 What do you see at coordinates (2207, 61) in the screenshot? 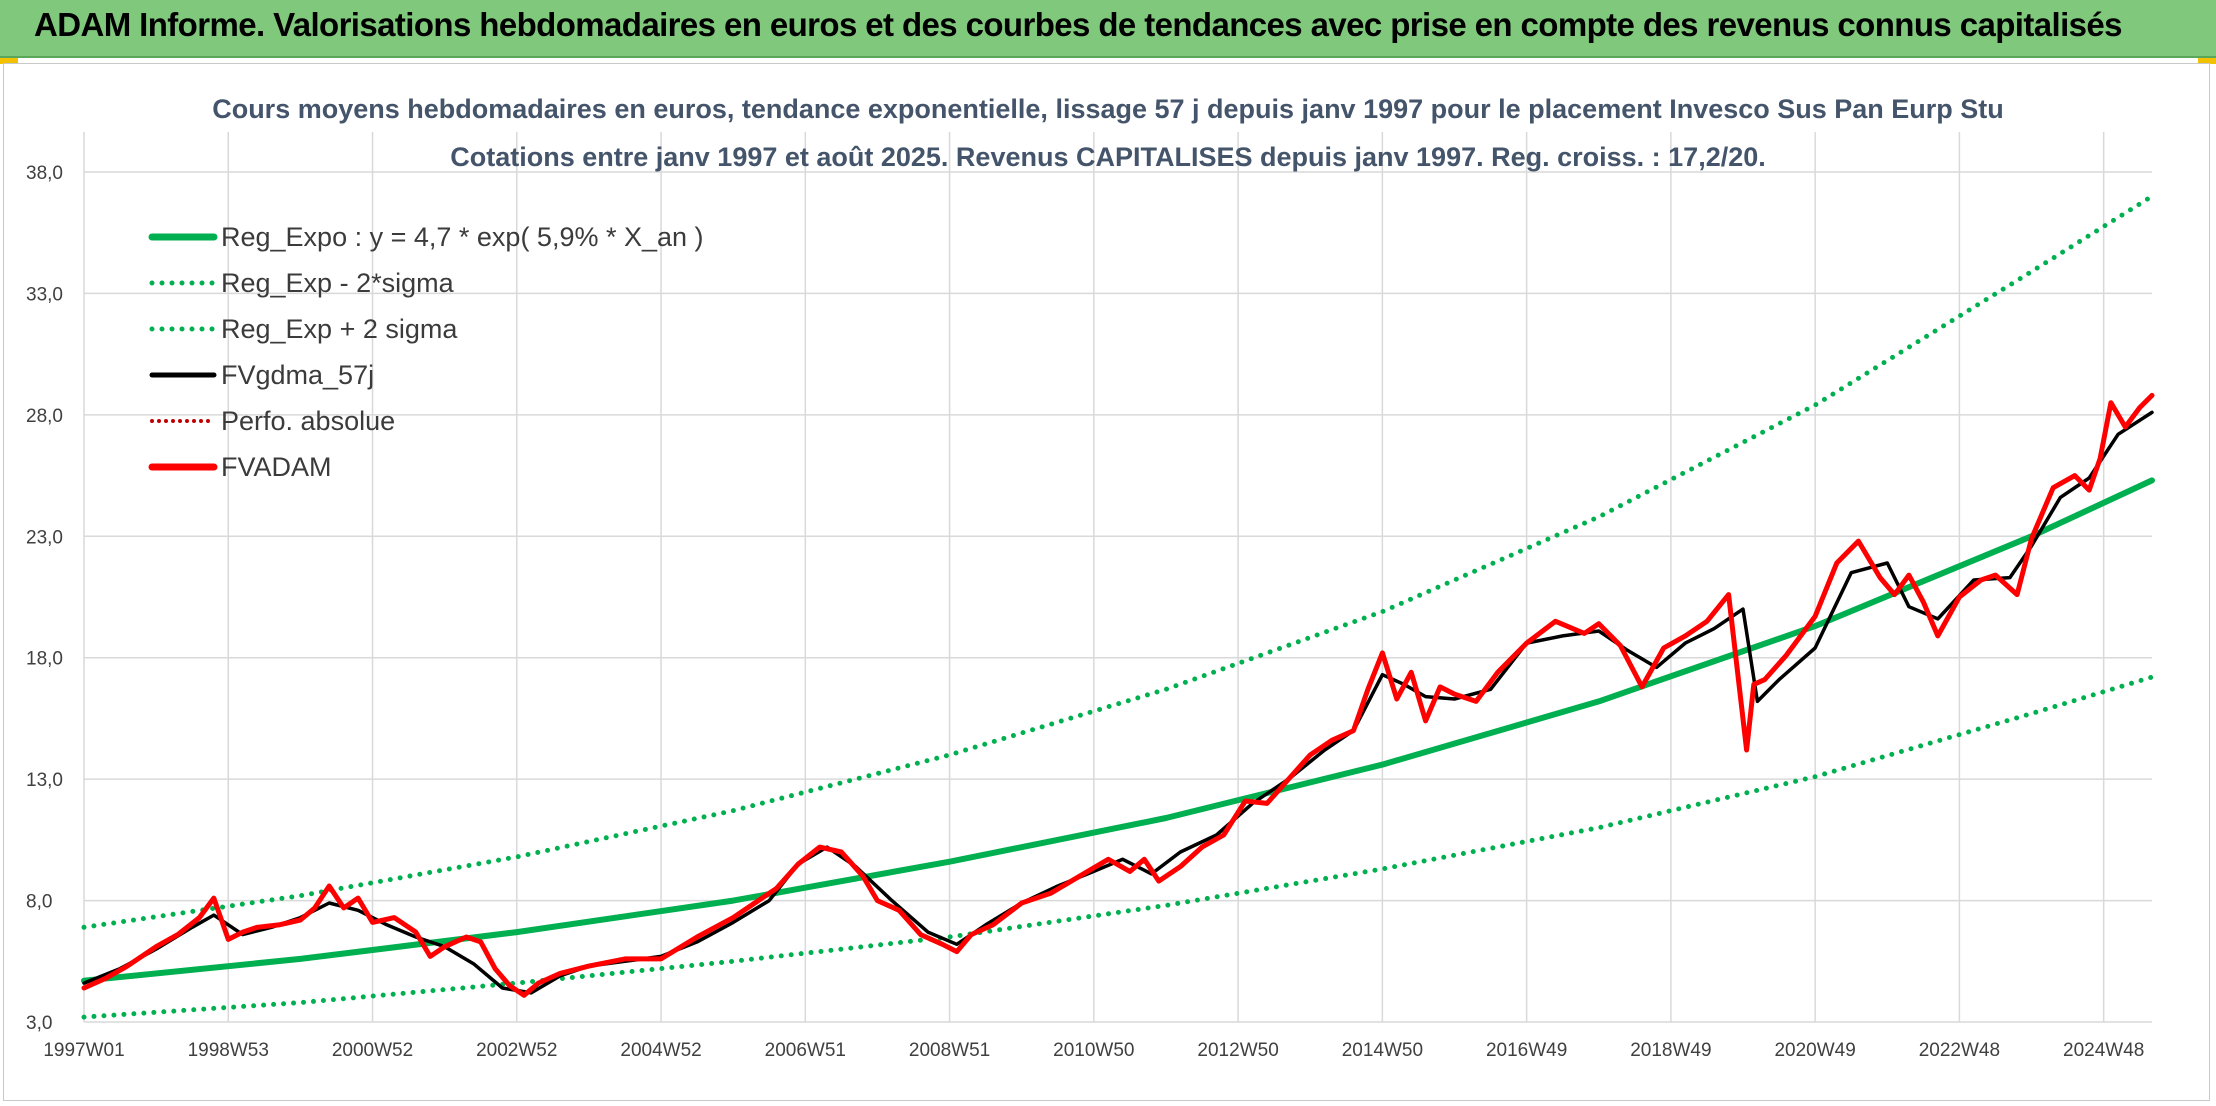
I see `corner-mark-right` at bounding box center [2207, 61].